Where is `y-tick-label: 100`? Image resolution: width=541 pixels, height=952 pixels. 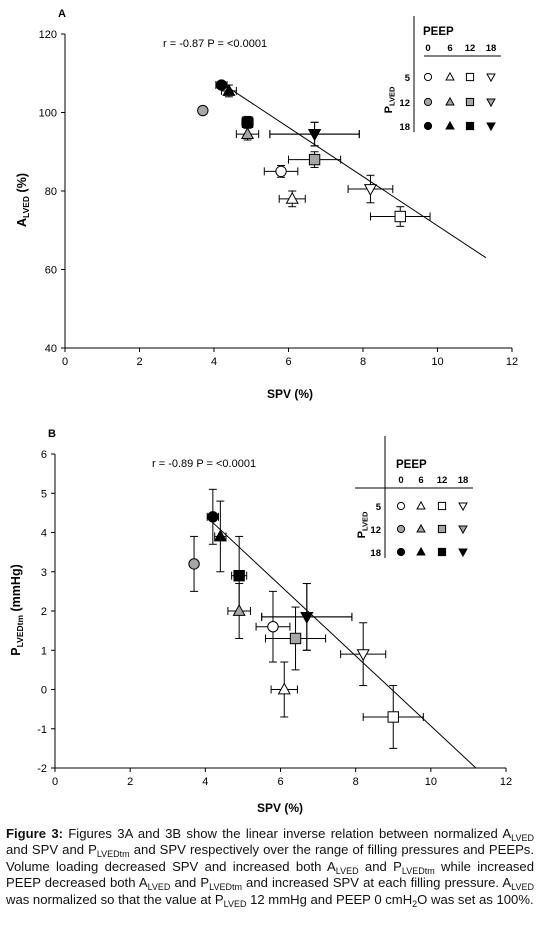
y-tick-label: 100 is located at coordinates (48, 114).